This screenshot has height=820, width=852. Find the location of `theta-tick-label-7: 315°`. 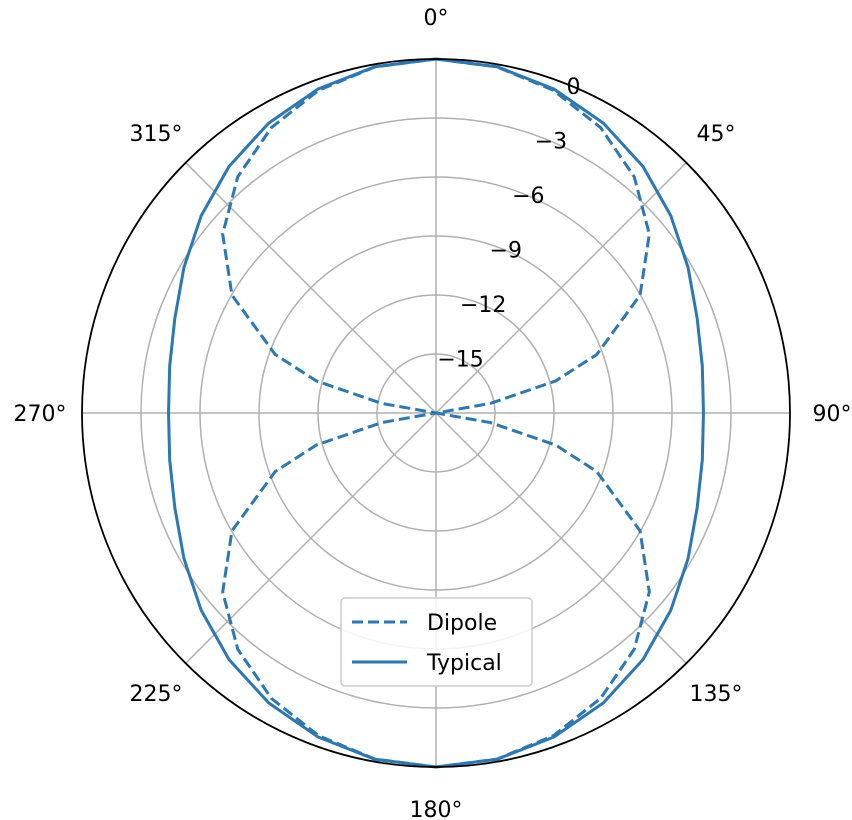

theta-tick-label-7: 315° is located at coordinates (155, 134).